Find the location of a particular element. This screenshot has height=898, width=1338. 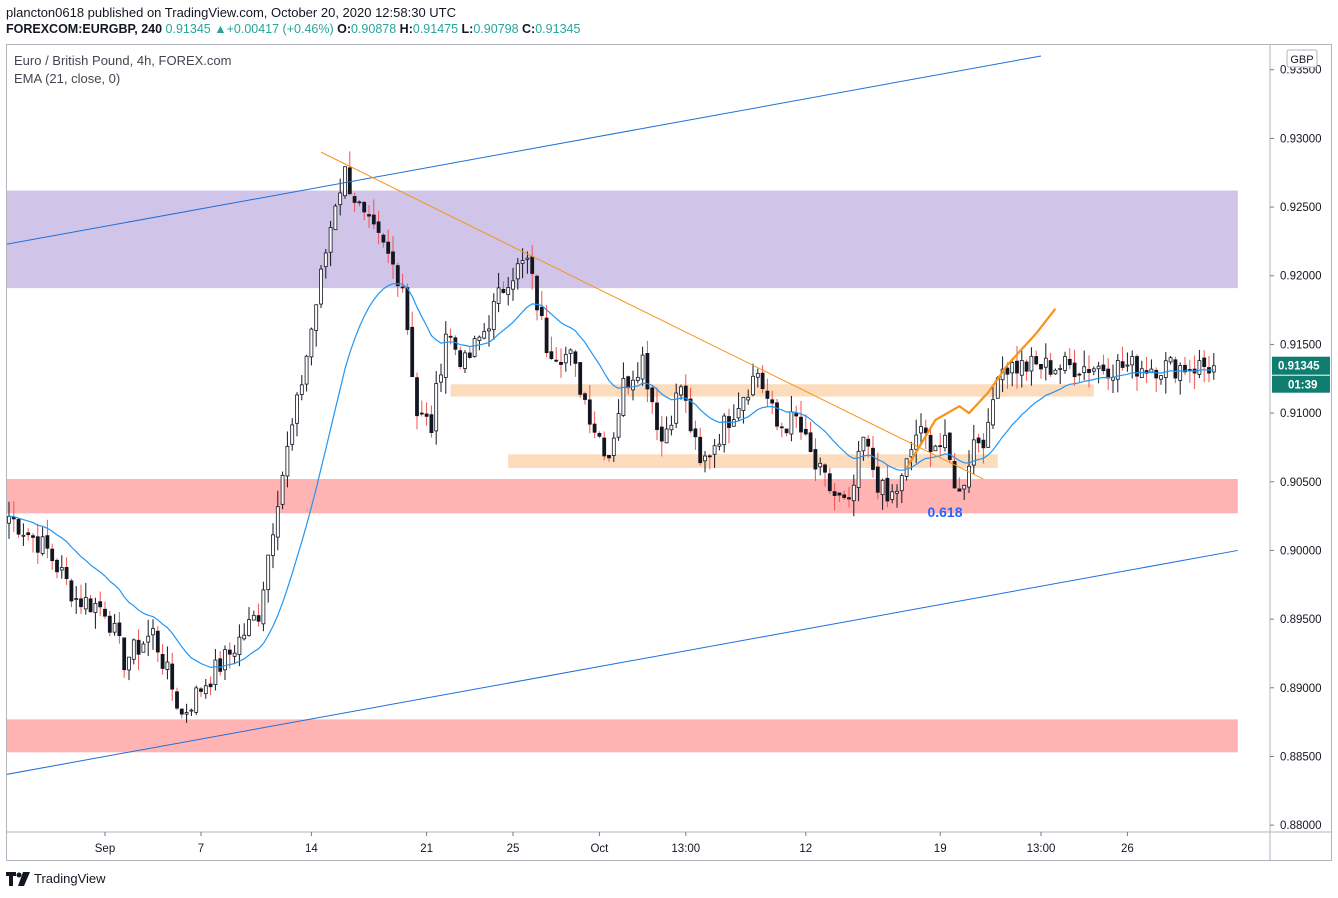

high-label: H: is located at coordinates (406, 29).